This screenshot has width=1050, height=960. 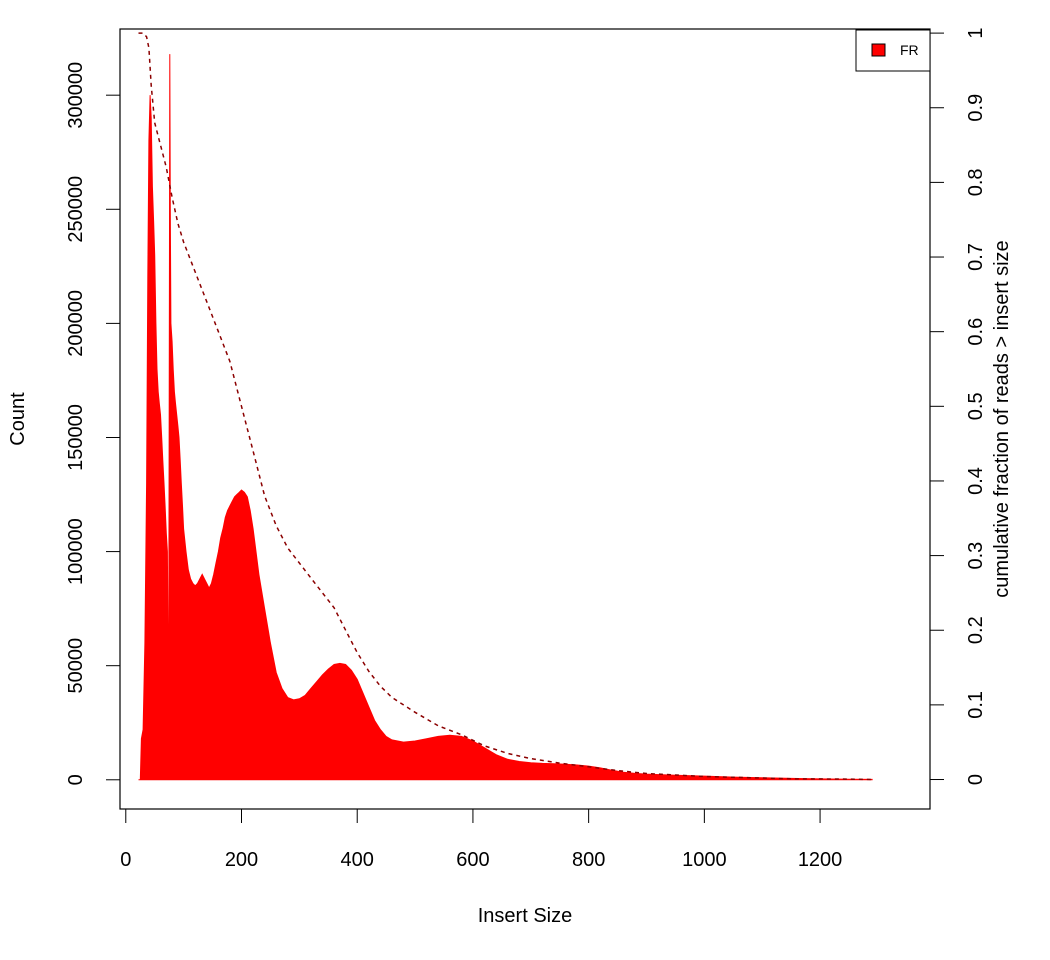 What do you see at coordinates (76, 209) in the screenshot?
I see `y-tick-label: 250000` at bounding box center [76, 209].